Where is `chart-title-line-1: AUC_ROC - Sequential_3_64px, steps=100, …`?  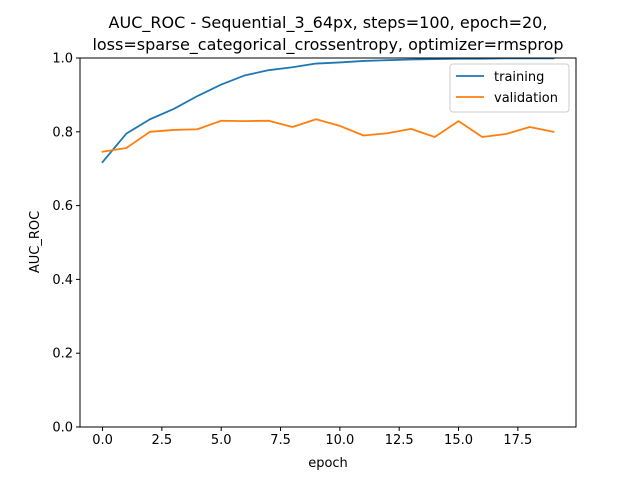 chart-title-line-1: AUC_ROC - Sequential_3_64px, steps=100, … is located at coordinates (328, 23).